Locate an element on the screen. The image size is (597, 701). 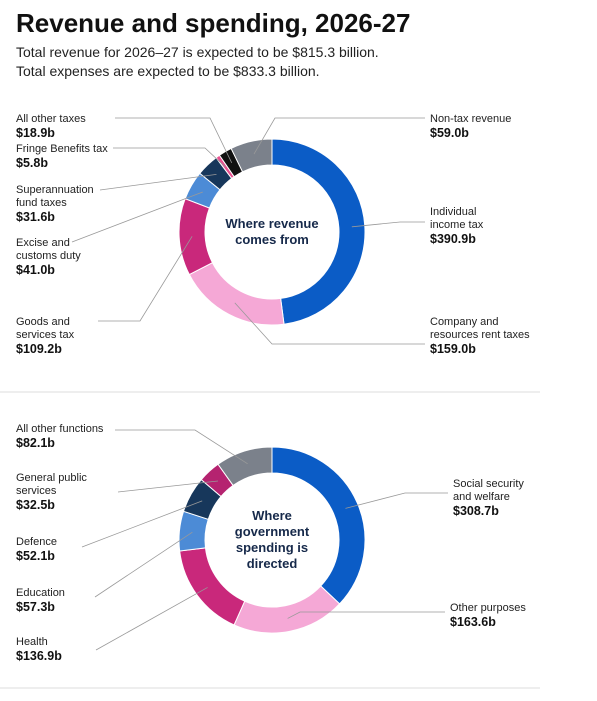
category-name: Company and resources rent taxes is located at coordinates (480, 328).